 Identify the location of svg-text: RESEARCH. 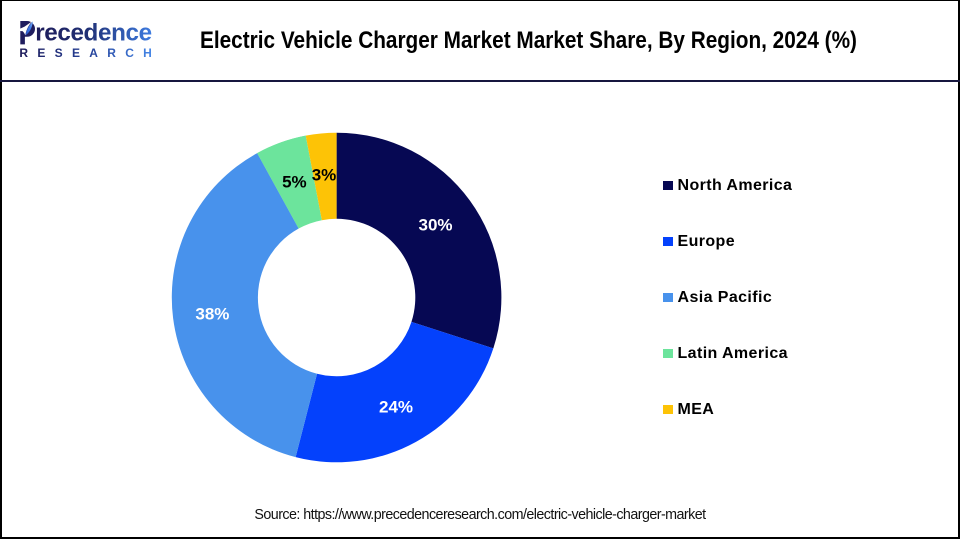
(90, 53).